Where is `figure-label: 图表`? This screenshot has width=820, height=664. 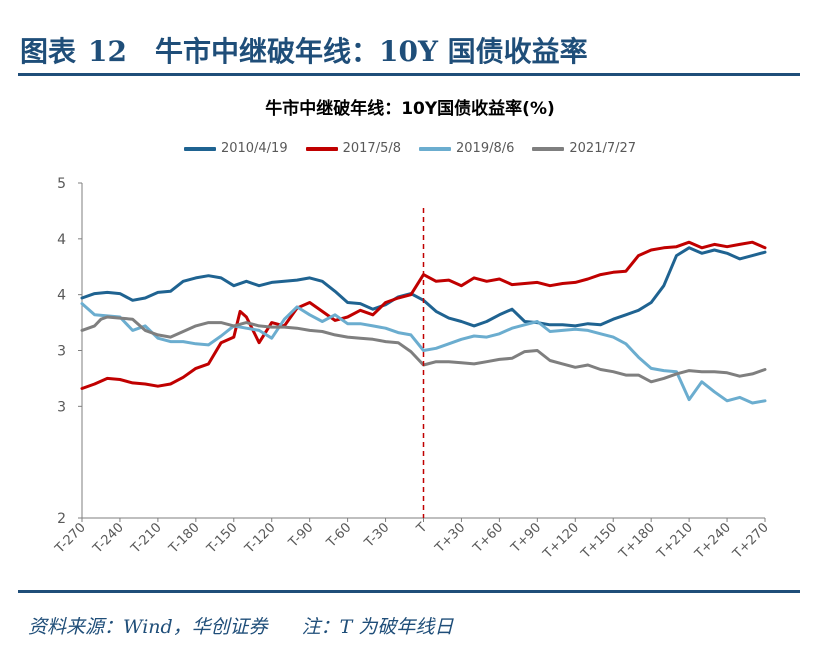
figure-label: 图表 is located at coordinates (48, 51).